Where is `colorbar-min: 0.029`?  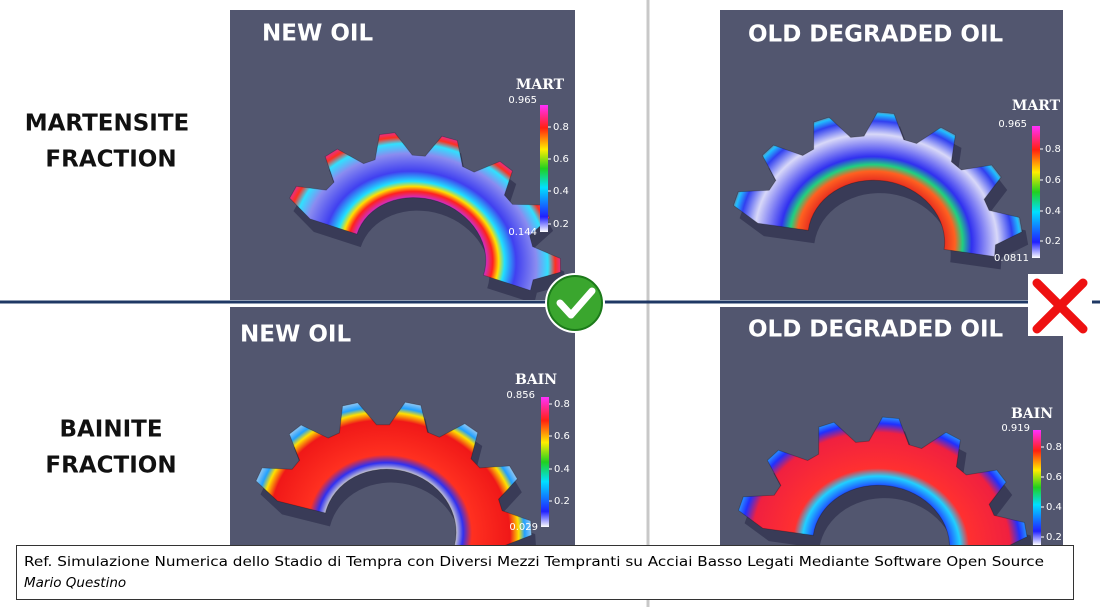
colorbar-min: 0.029 is located at coordinates (523, 527).